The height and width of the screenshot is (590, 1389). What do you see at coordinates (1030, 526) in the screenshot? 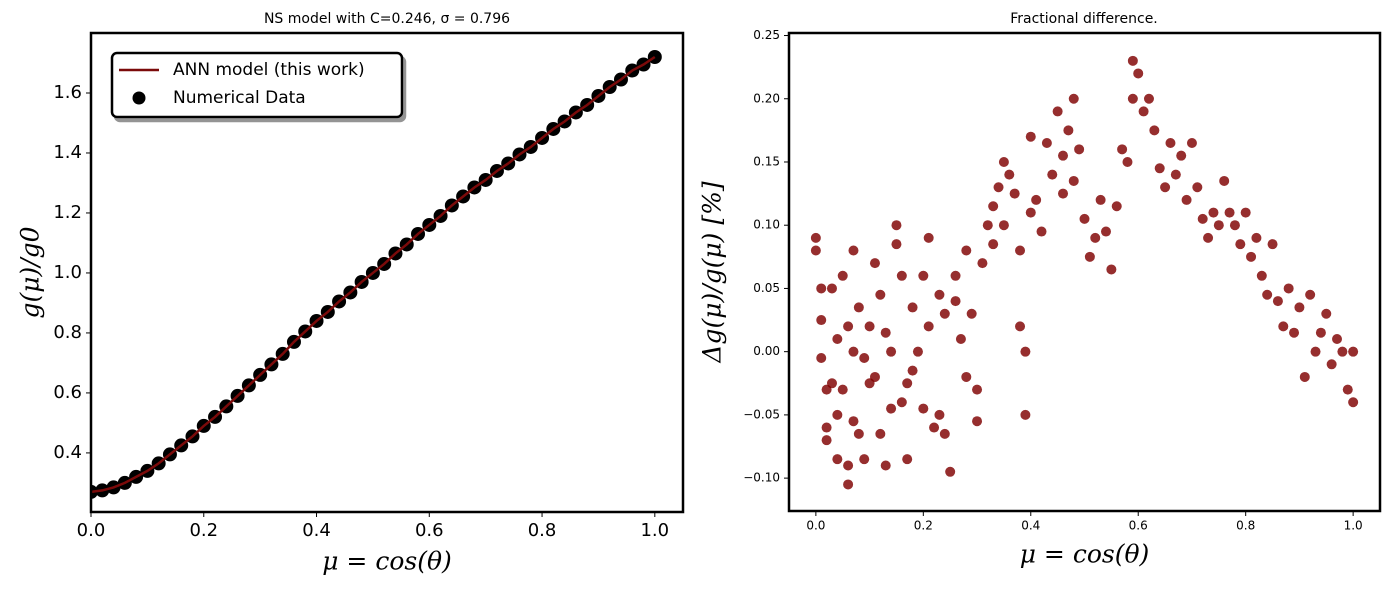
I see `x-tick-label: 0.4` at bounding box center [1030, 526].